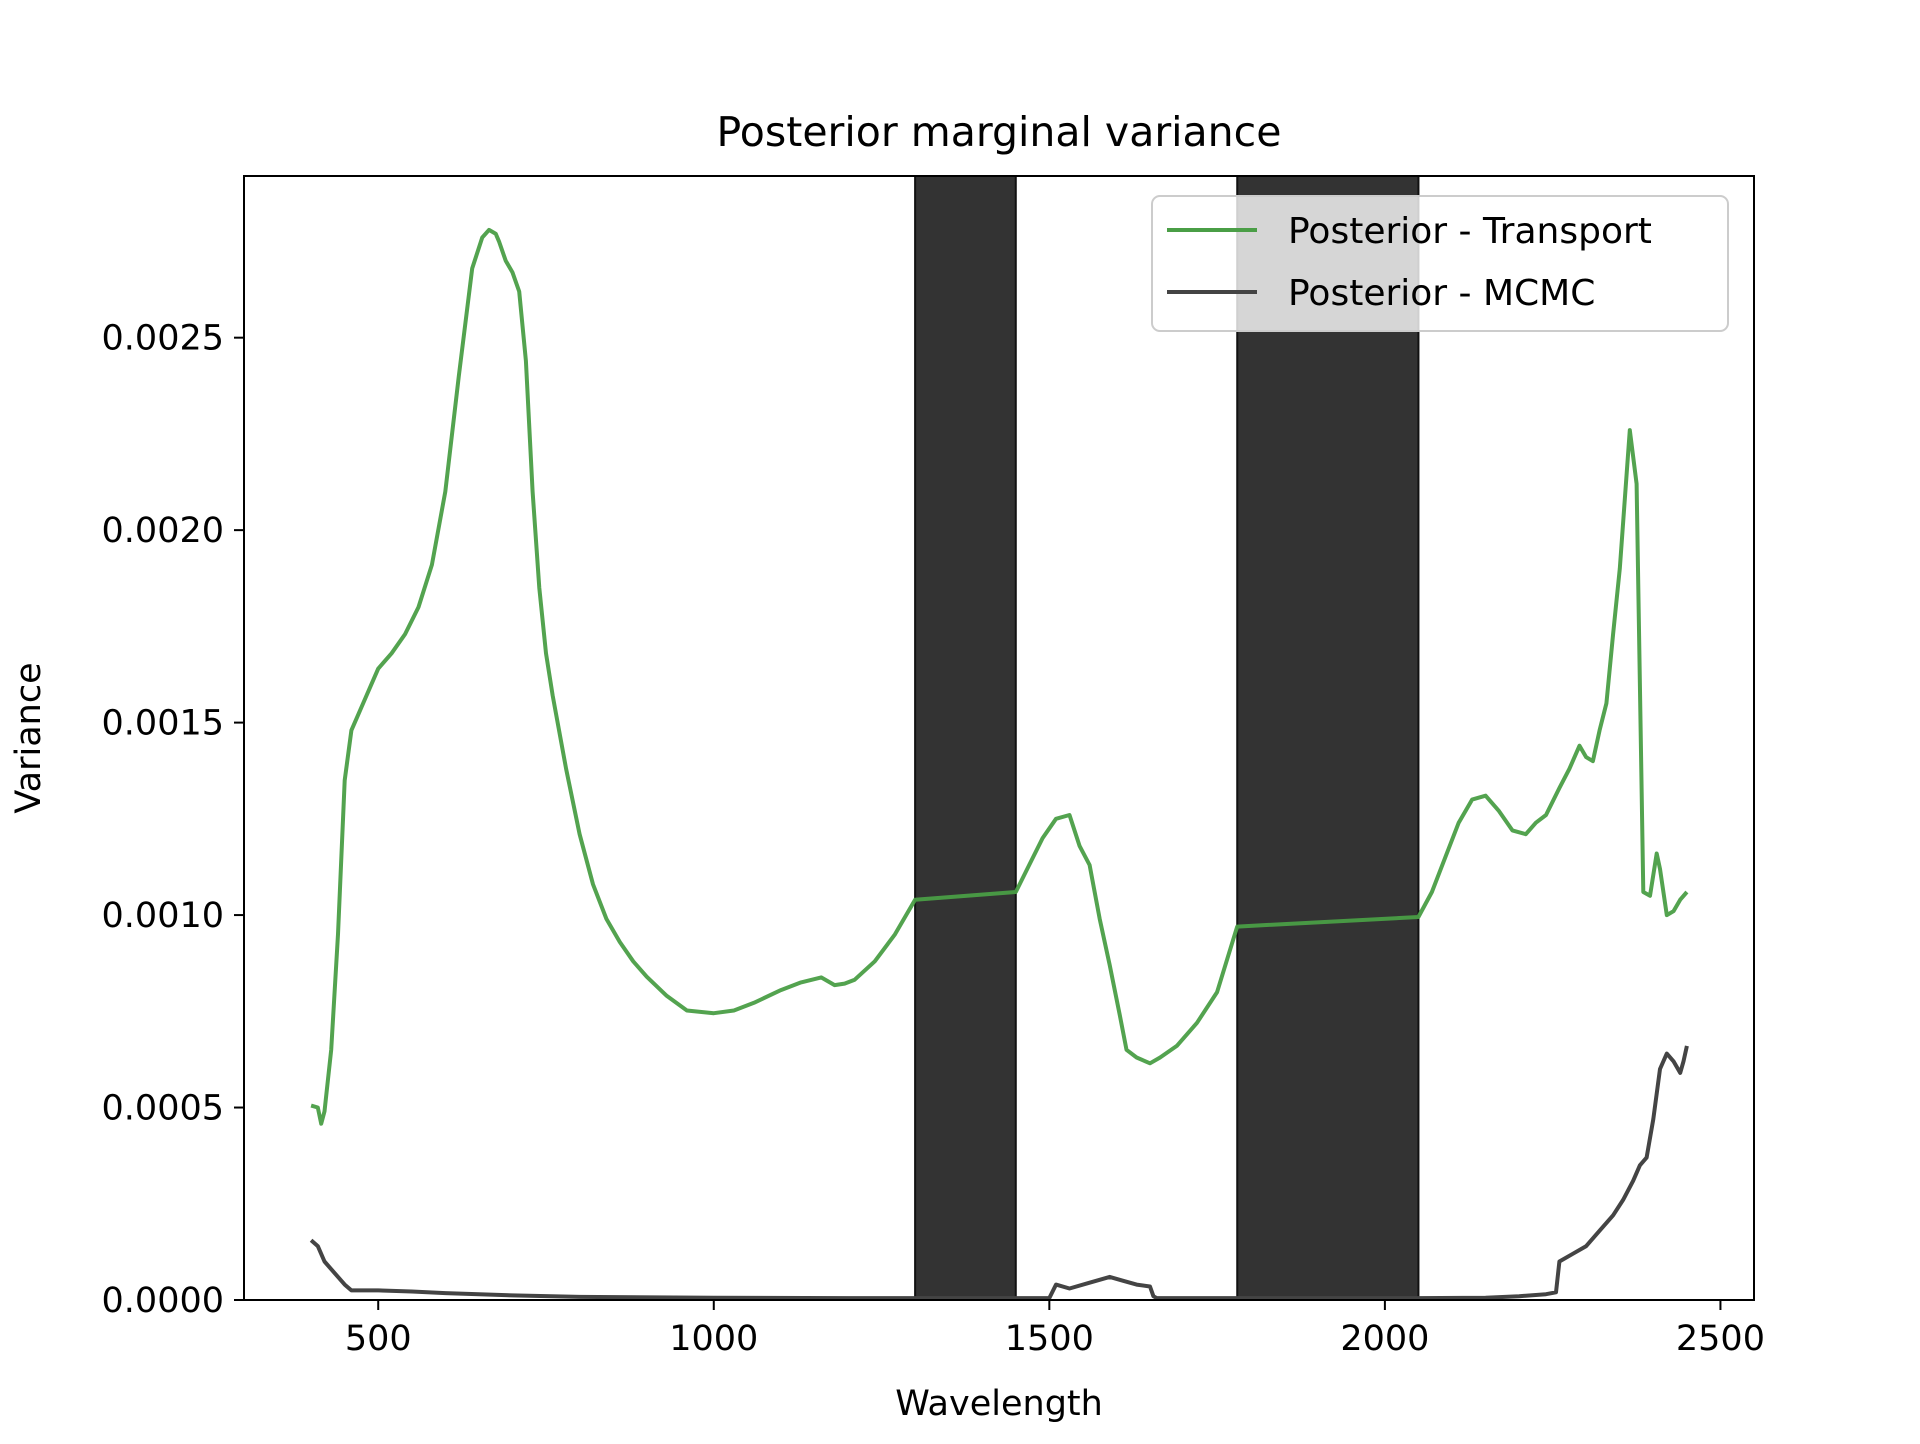 The height and width of the screenshot is (1444, 1920). What do you see at coordinates (163, 531) in the screenshot?
I see `y-tick-label: 0.0020` at bounding box center [163, 531].